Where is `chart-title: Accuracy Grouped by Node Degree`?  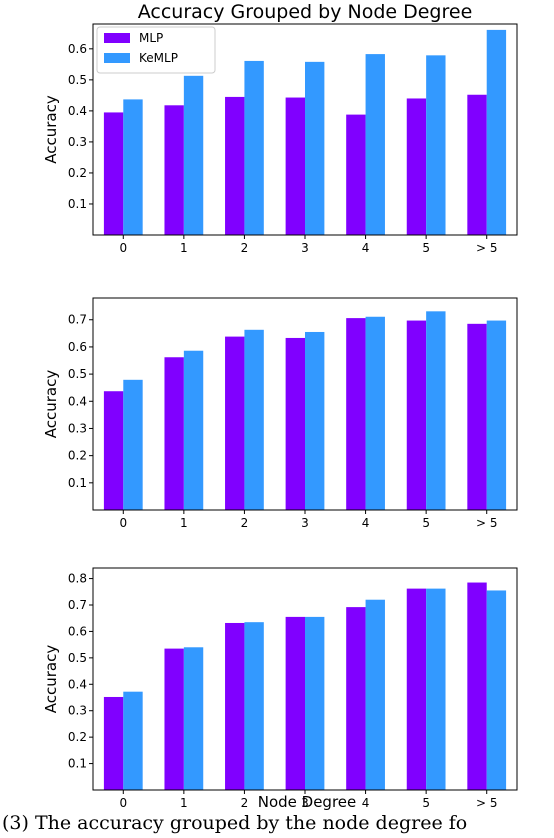 chart-title: Accuracy Grouped by Node Degree is located at coordinates (305, 12).